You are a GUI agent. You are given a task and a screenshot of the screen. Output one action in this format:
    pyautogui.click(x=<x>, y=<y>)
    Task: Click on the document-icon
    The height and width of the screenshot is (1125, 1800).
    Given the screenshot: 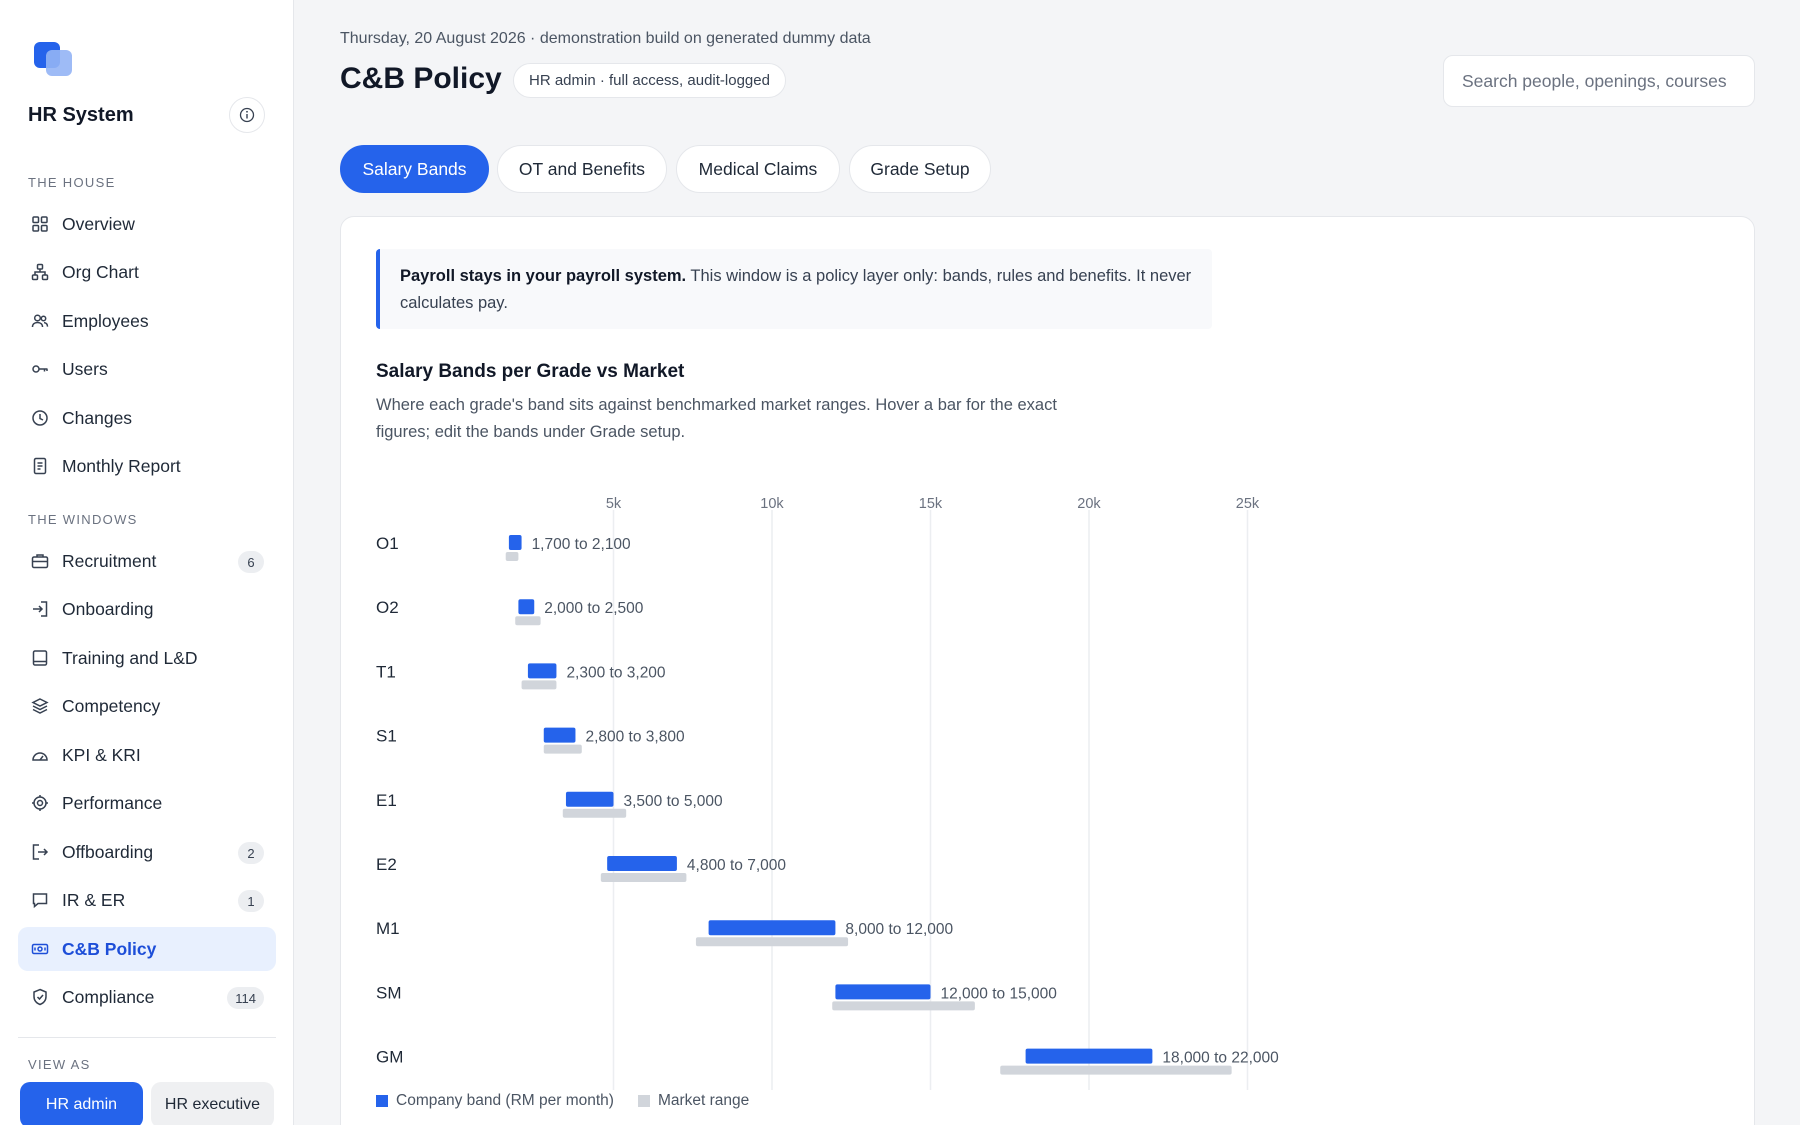 What is the action you would take?
    pyautogui.click(x=40, y=466)
    